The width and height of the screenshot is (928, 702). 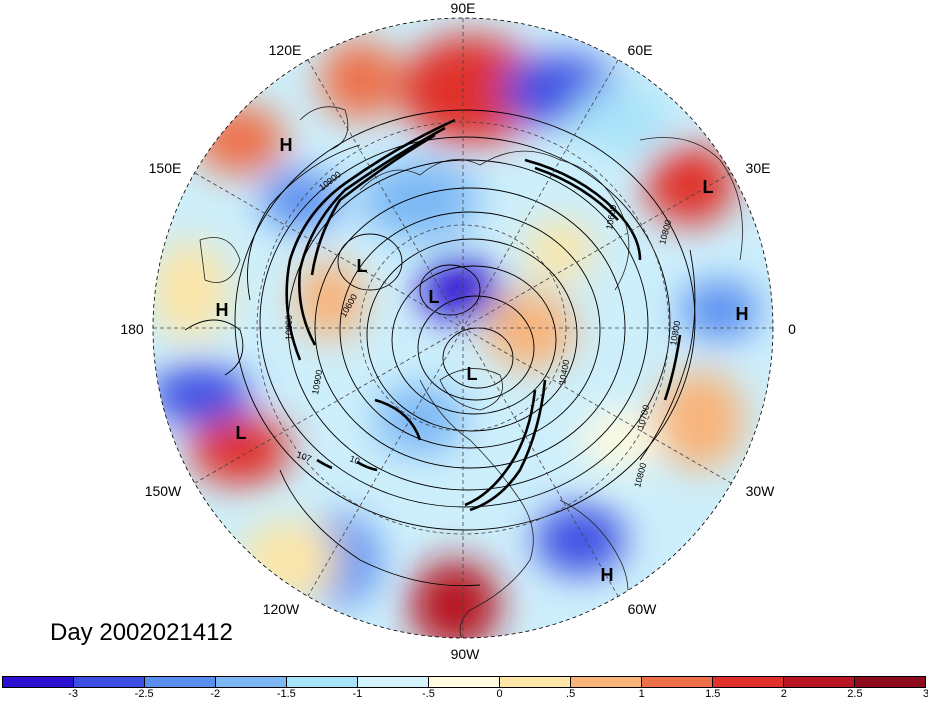 I want to click on lon-label-60w: 60W, so click(x=643, y=609).